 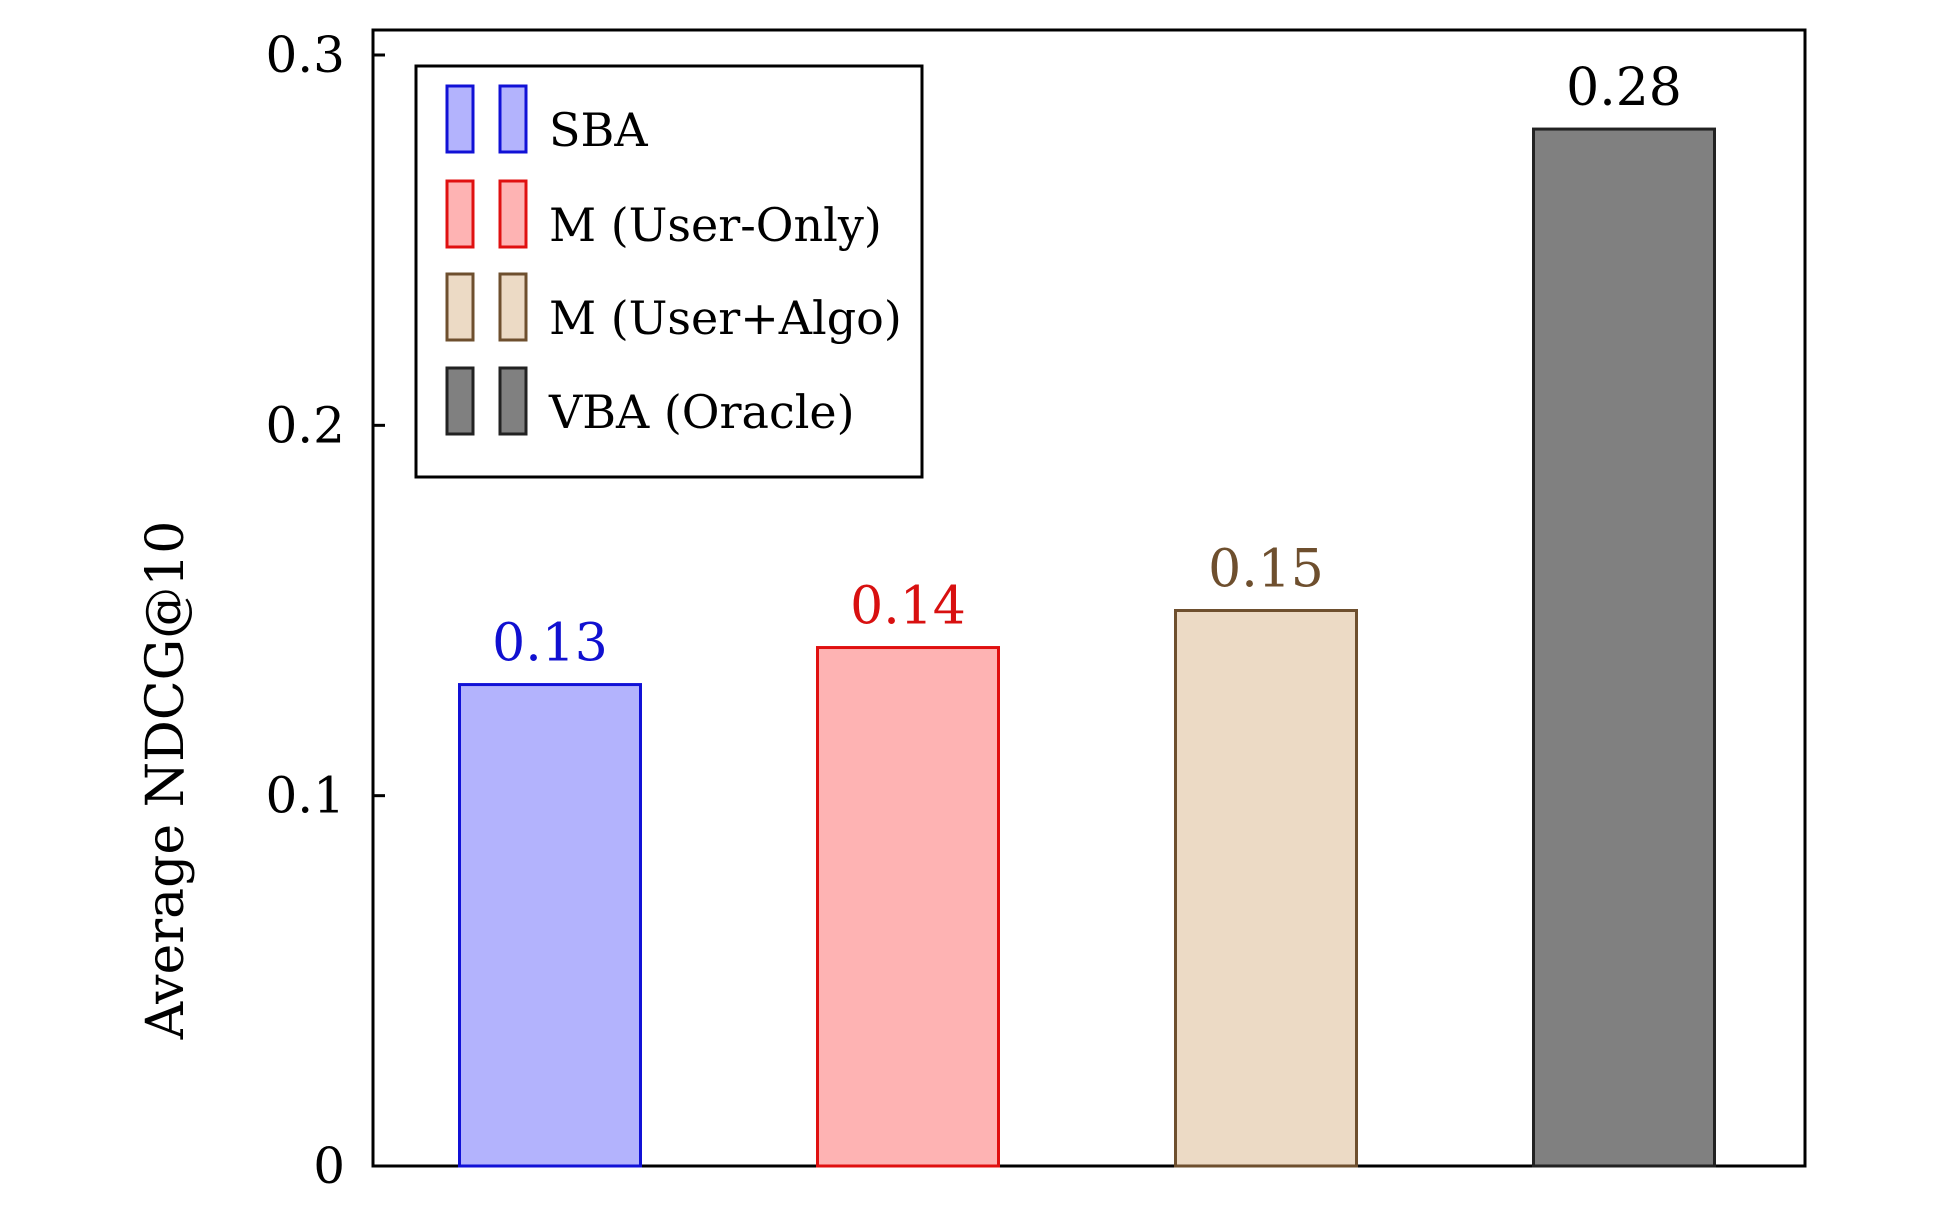 What do you see at coordinates (1266, 570) in the screenshot?
I see `data-label-3: 0.15` at bounding box center [1266, 570].